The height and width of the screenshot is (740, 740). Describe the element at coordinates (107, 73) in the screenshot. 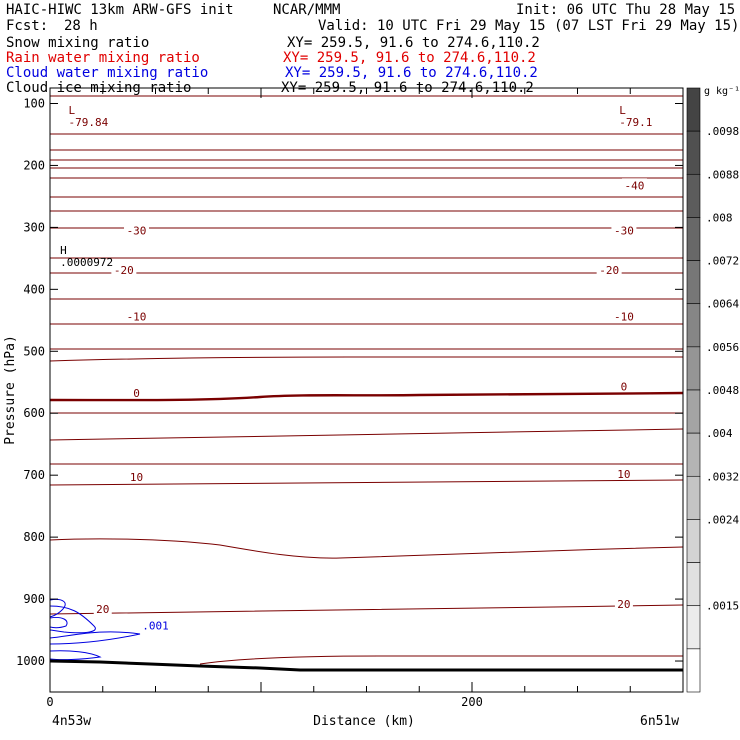

I see `field-name-cloud-water: Cloud water mixing ratio` at that location.